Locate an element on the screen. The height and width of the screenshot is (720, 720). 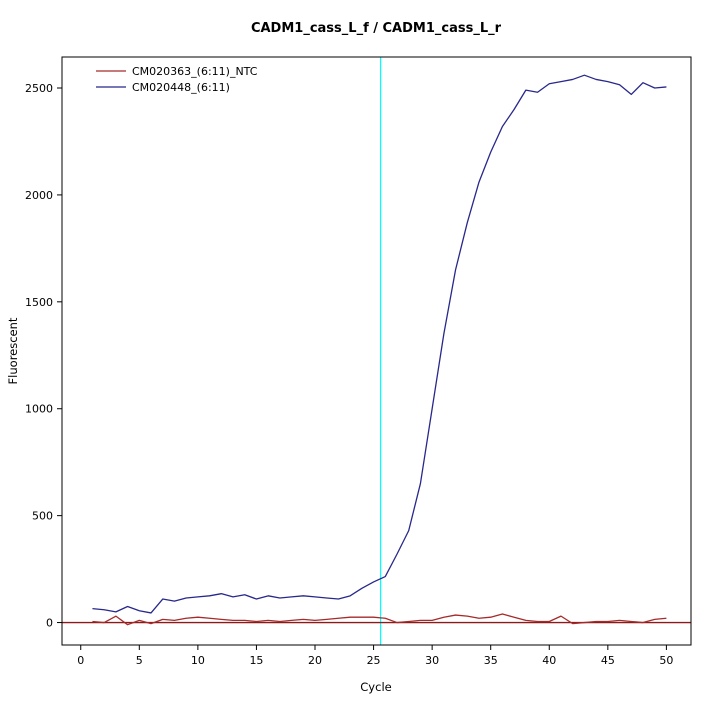
x-tick-label: 0 is located at coordinates (80, 660).